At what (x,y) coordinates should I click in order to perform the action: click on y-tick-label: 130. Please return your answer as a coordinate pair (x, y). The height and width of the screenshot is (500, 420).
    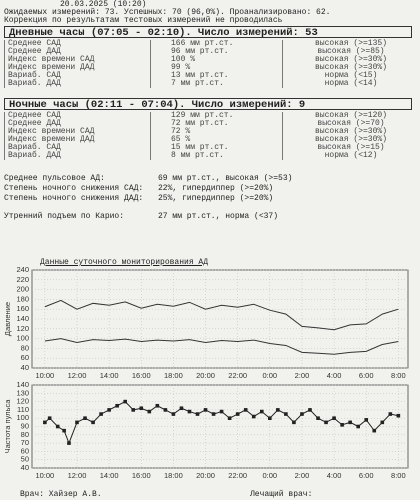
    Looking at the image, I should click on (22, 392).